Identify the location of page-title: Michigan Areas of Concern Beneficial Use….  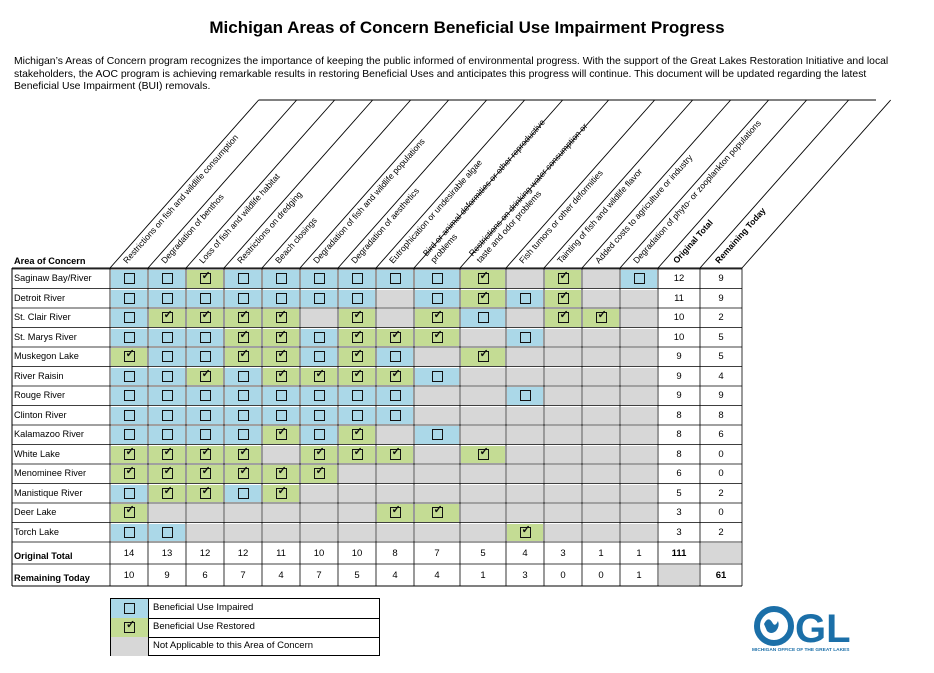
(467, 27).